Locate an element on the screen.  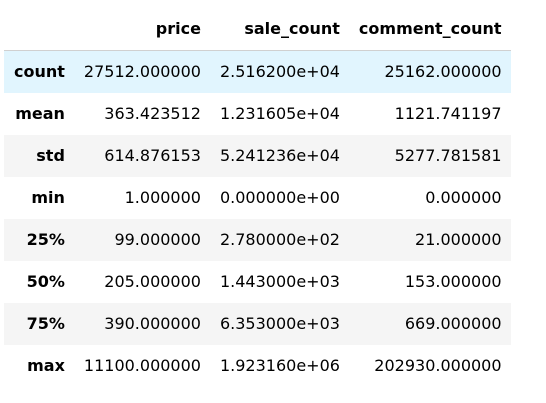
cell-sale-count: 5.241236e+04 is located at coordinates (279, 155).